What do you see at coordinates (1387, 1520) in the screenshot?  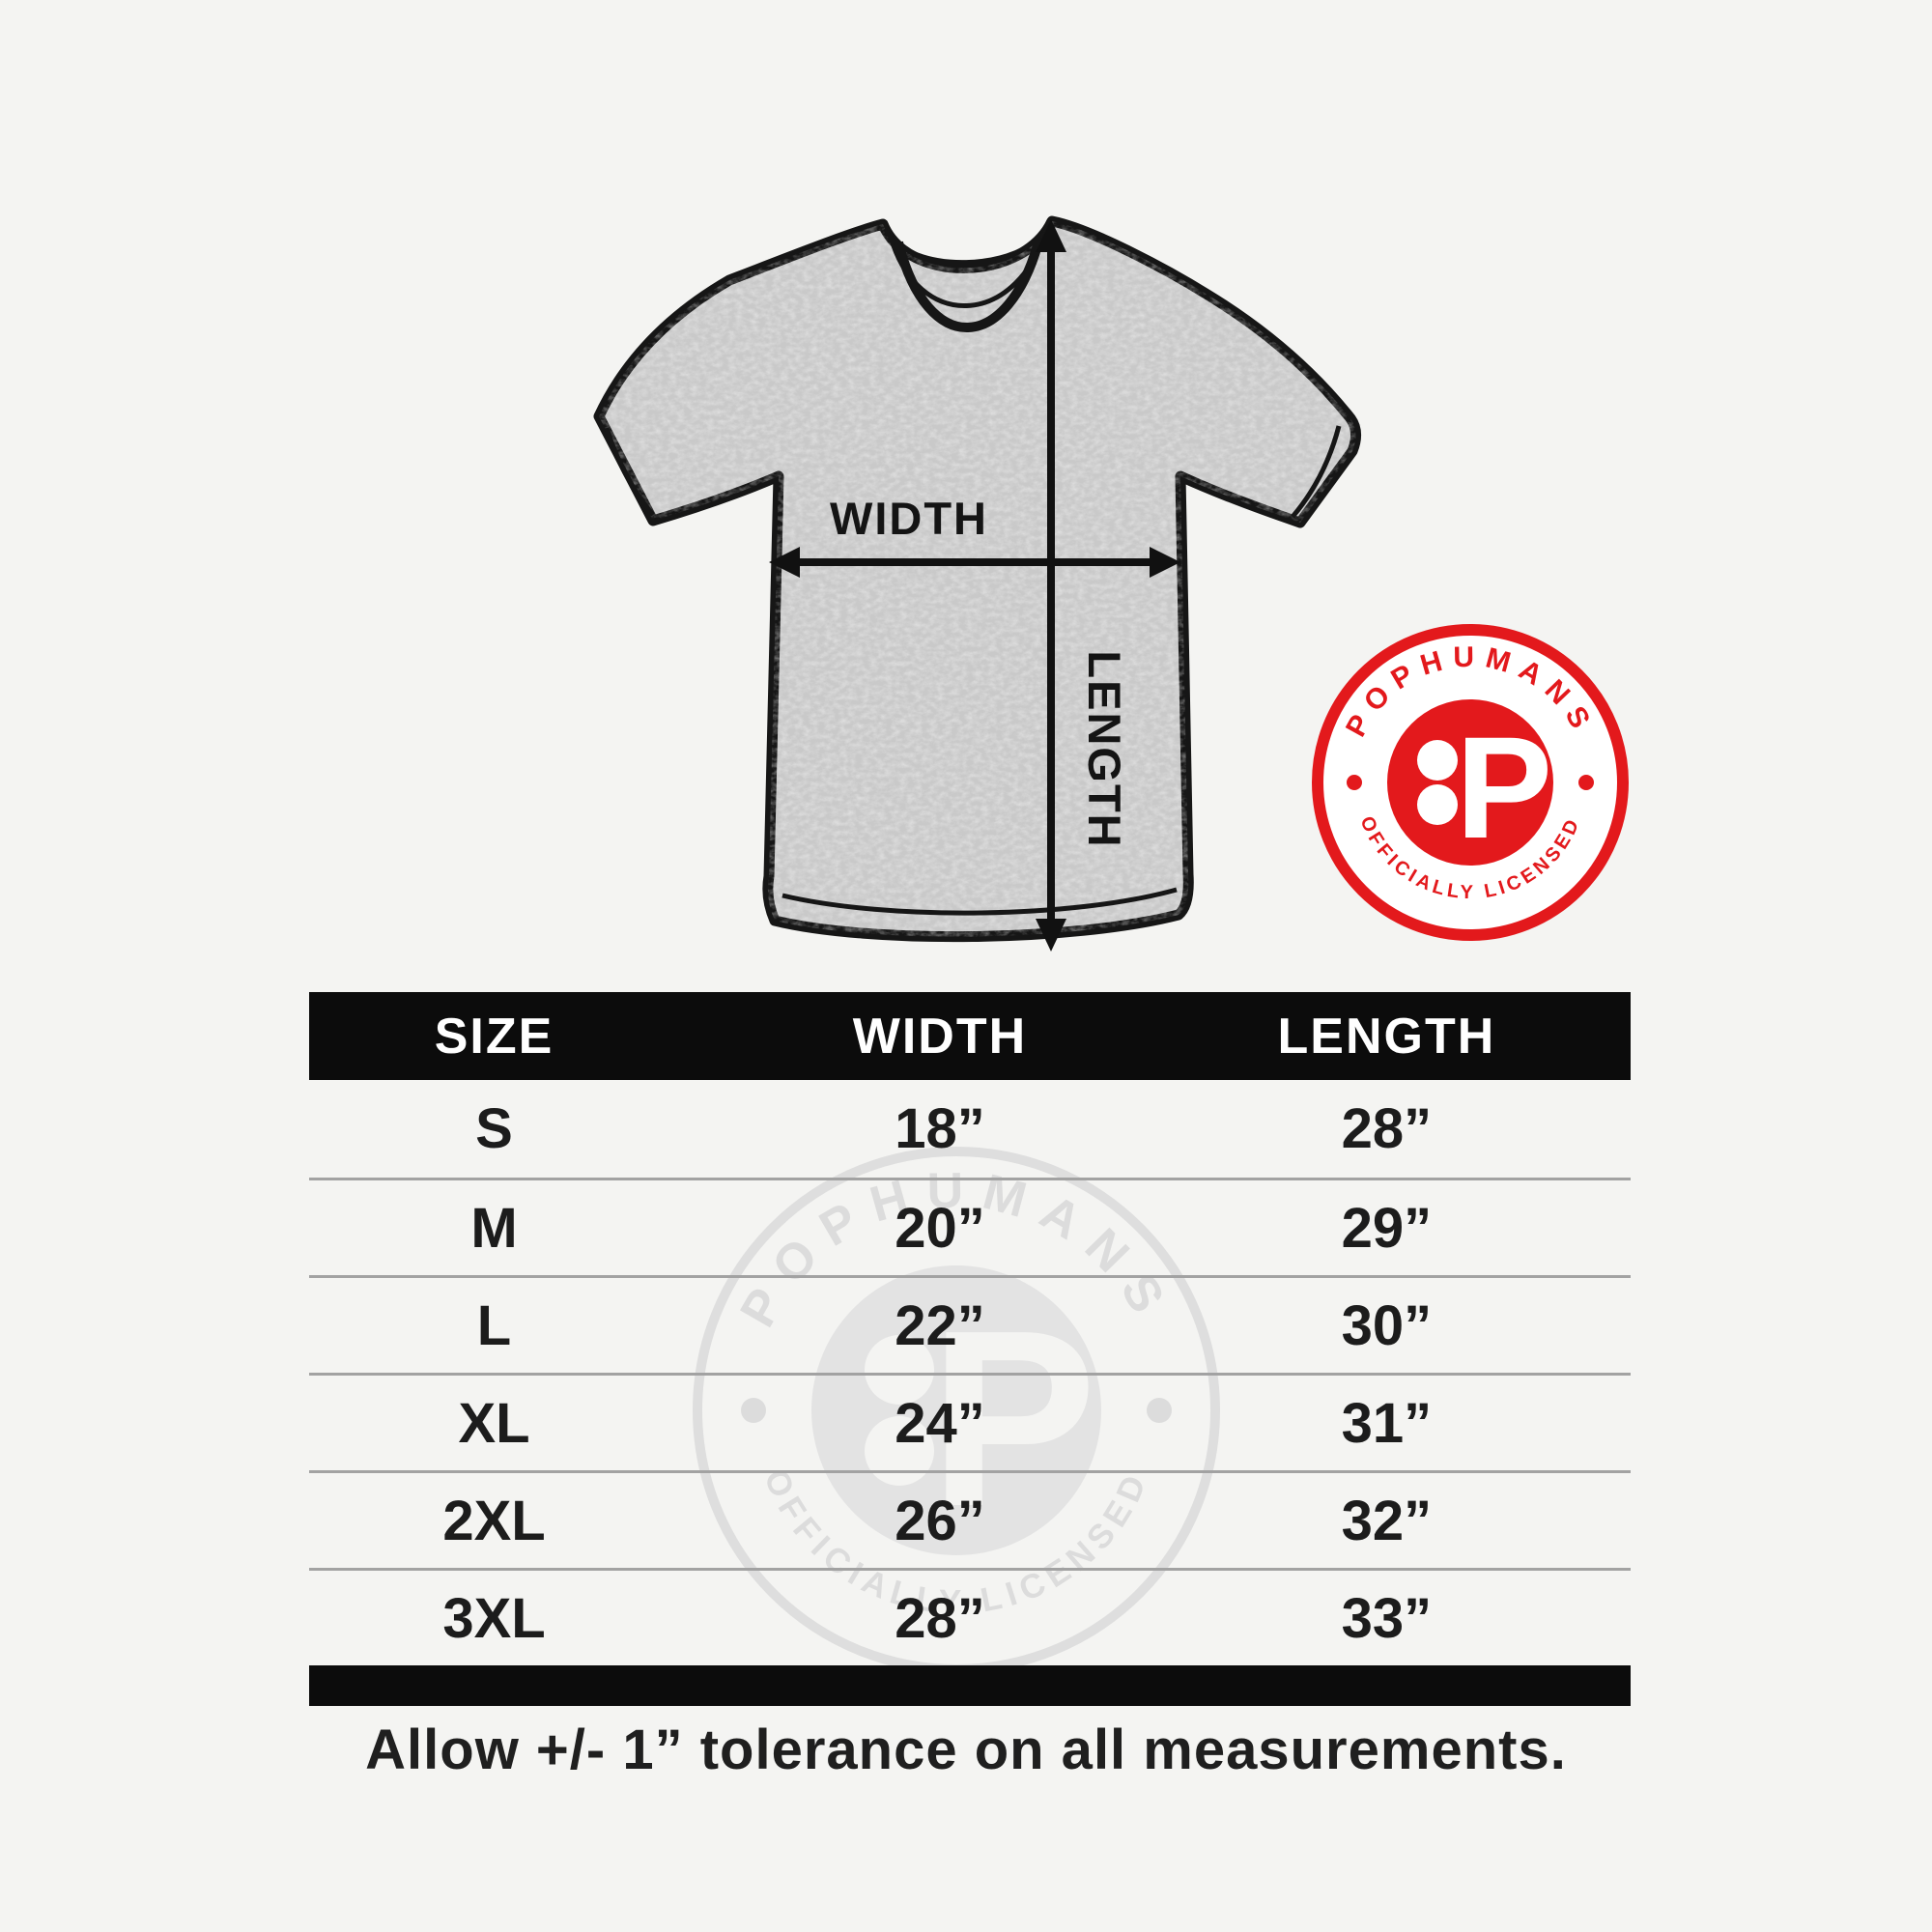 I see `cell-length: 32”` at bounding box center [1387, 1520].